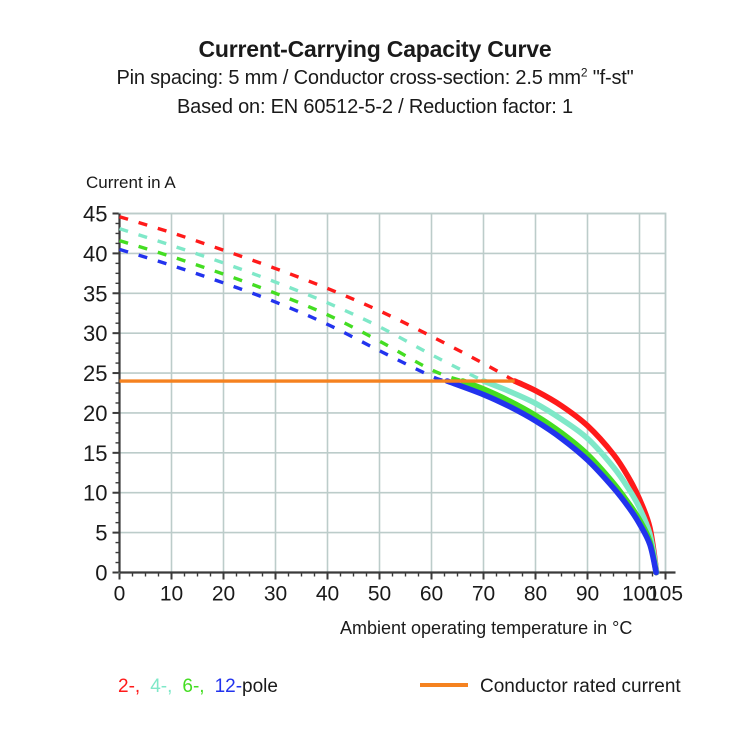 This screenshot has height=750, width=750. Describe the element at coordinates (665, 594) in the screenshot. I see `svg-text: 105` at that location.